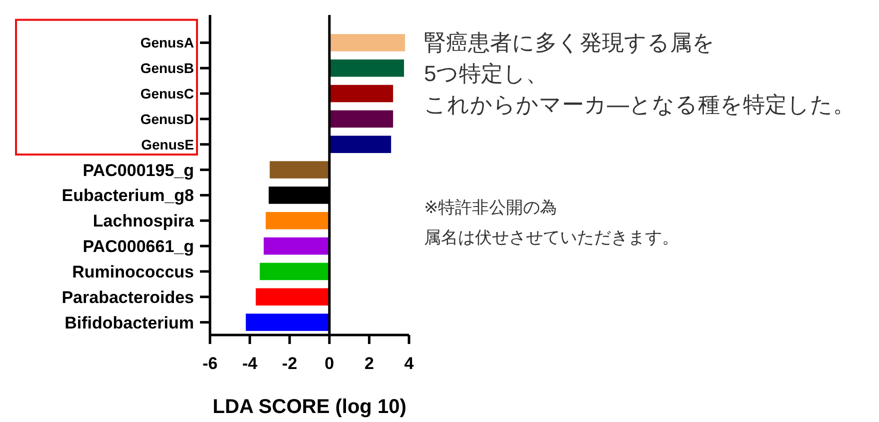 The image size is (879, 422). What do you see at coordinates (551, 237) in the screenshot?
I see `text: 属名は伏せさせていただきます。` at bounding box center [551, 237].